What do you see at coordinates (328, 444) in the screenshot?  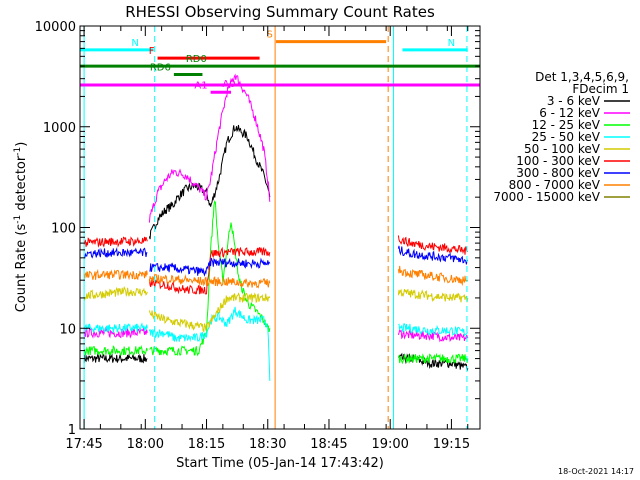 I see `x-tick-label-5: 18:45` at bounding box center [328, 444].